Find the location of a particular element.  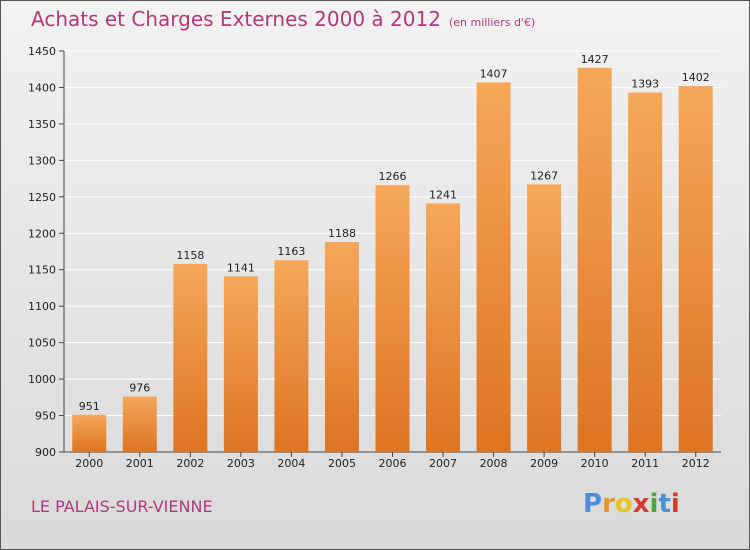

y-tick-label: 1200 is located at coordinates (42, 233).